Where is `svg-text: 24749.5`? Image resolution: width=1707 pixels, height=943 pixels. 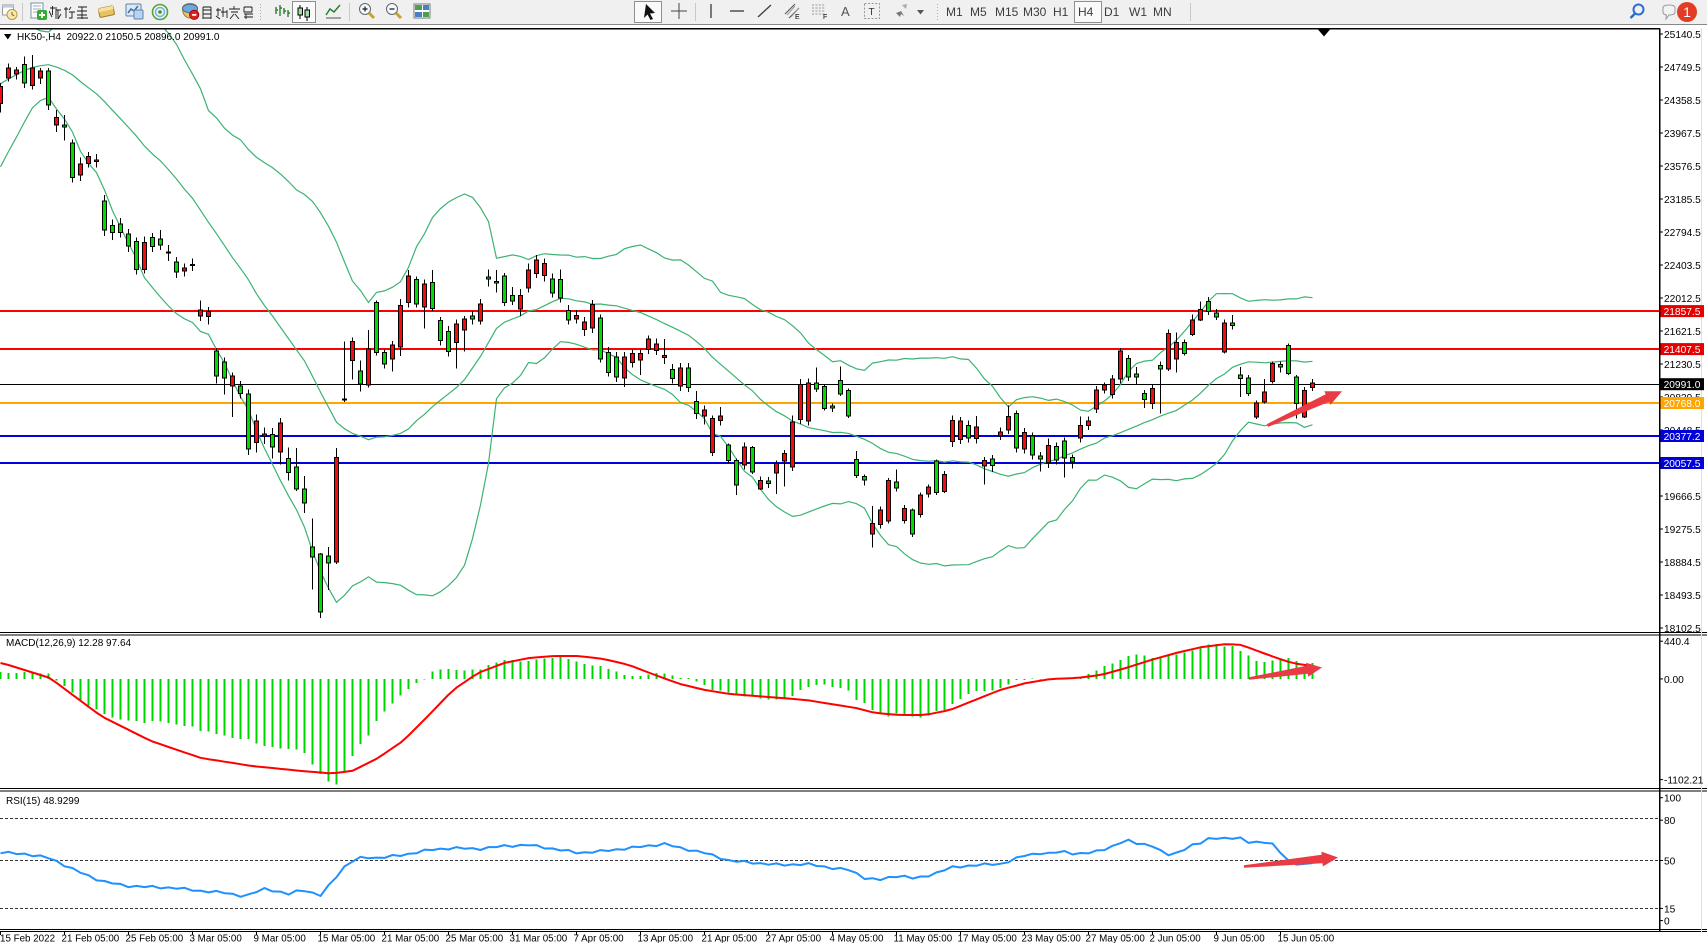 svg-text: 24749.5 is located at coordinates (1682, 68).